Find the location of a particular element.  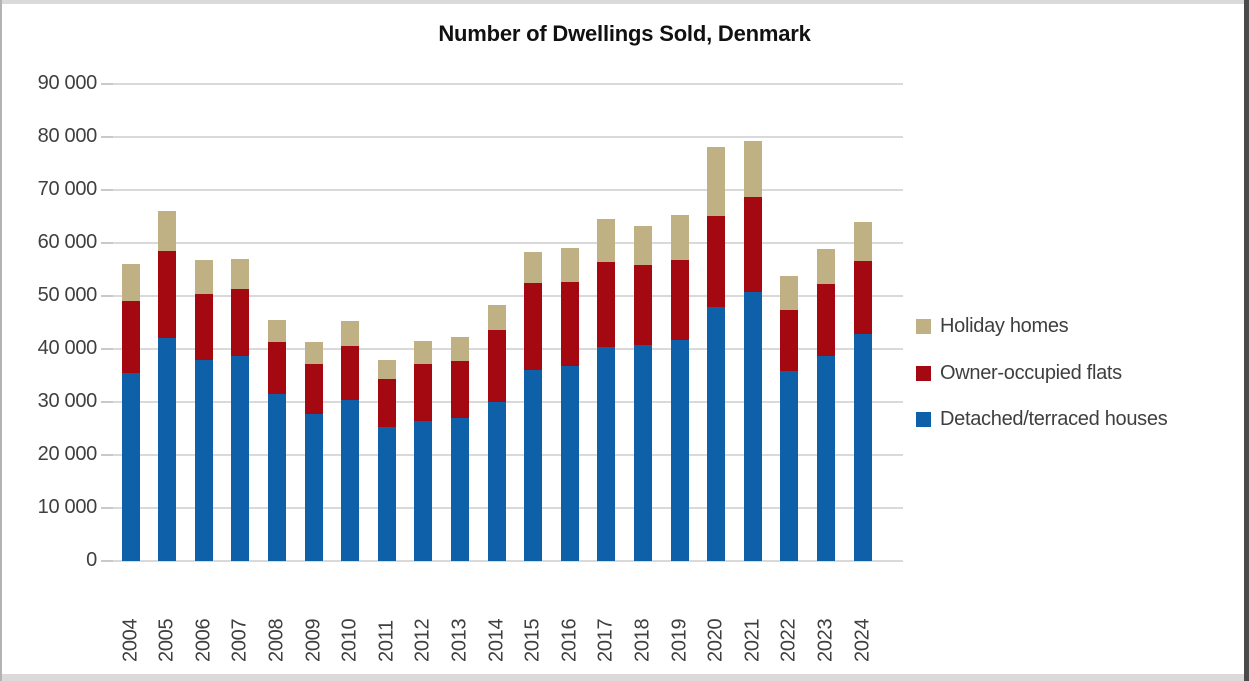

frame-border-right is located at coordinates (1246, 340).